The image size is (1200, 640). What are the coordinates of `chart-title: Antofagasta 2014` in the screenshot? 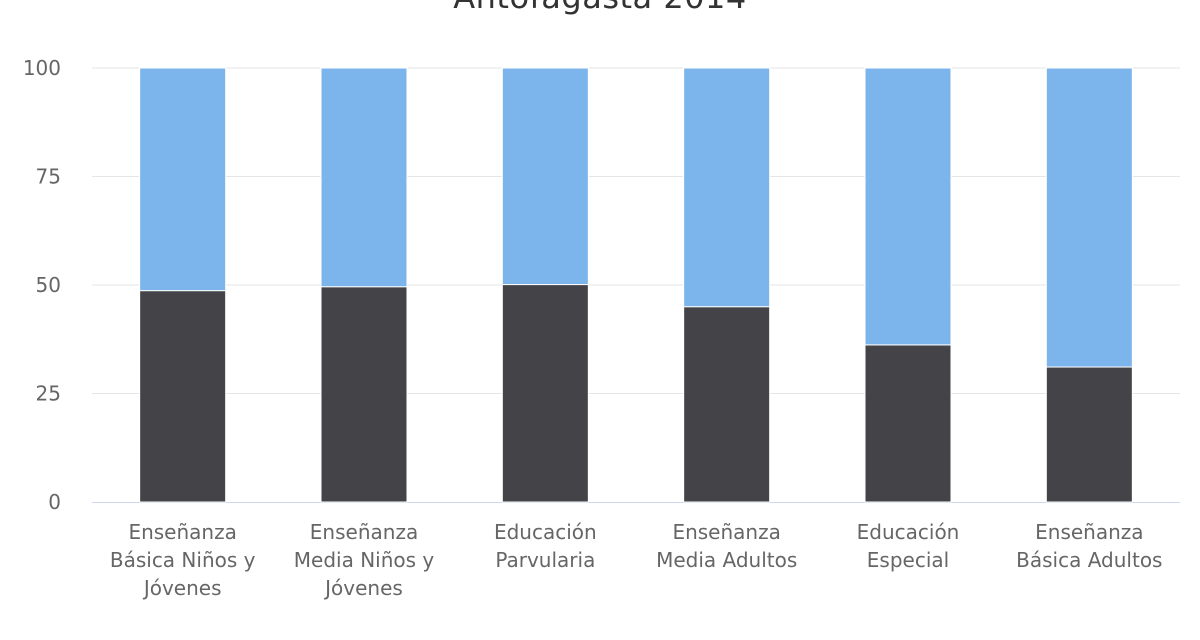 It's located at (600, 8).